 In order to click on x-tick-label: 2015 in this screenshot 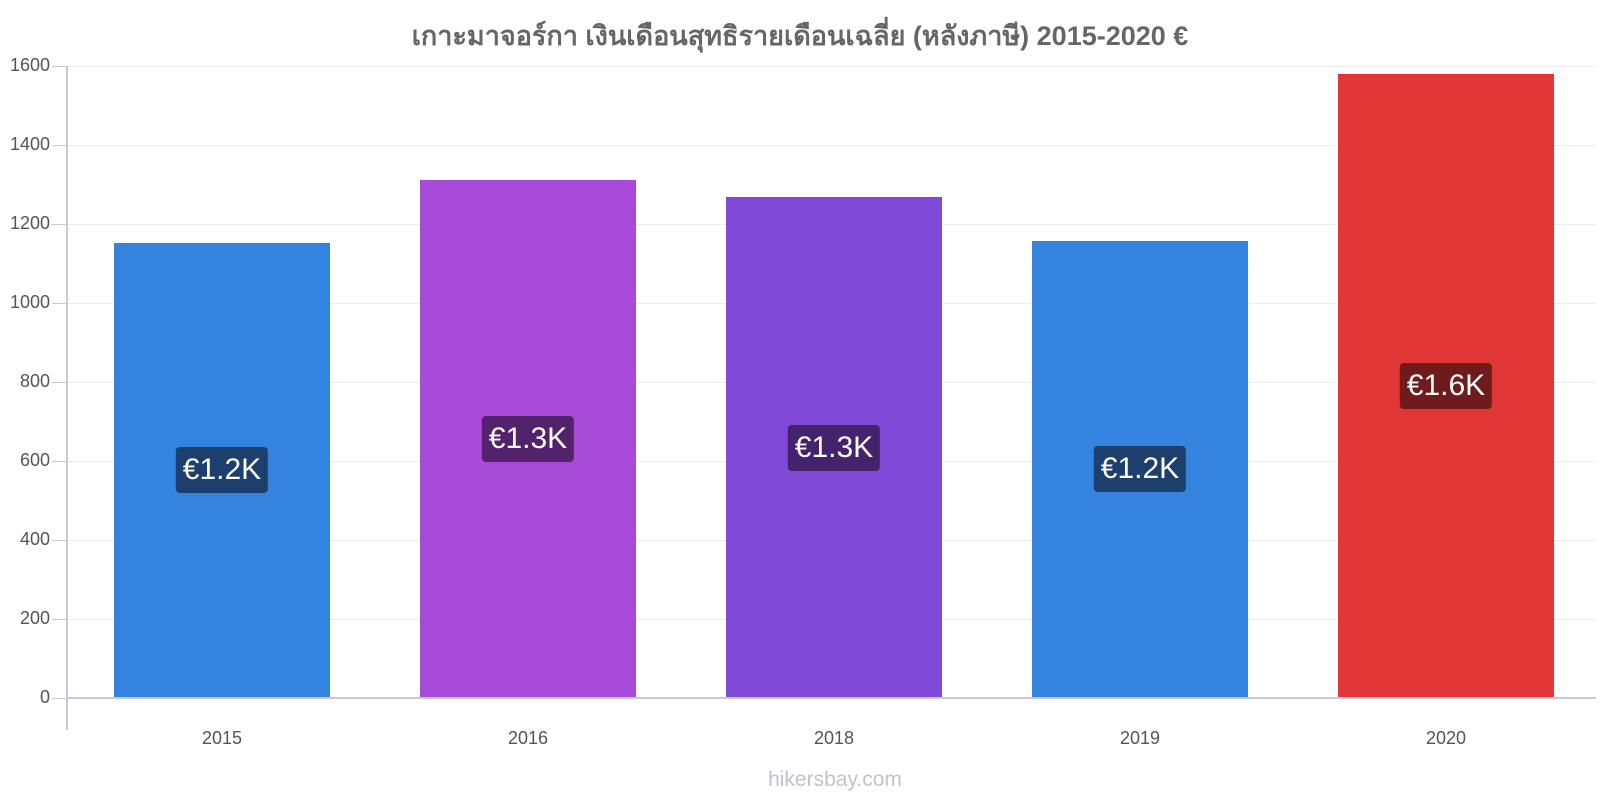, I will do `click(222, 738)`.